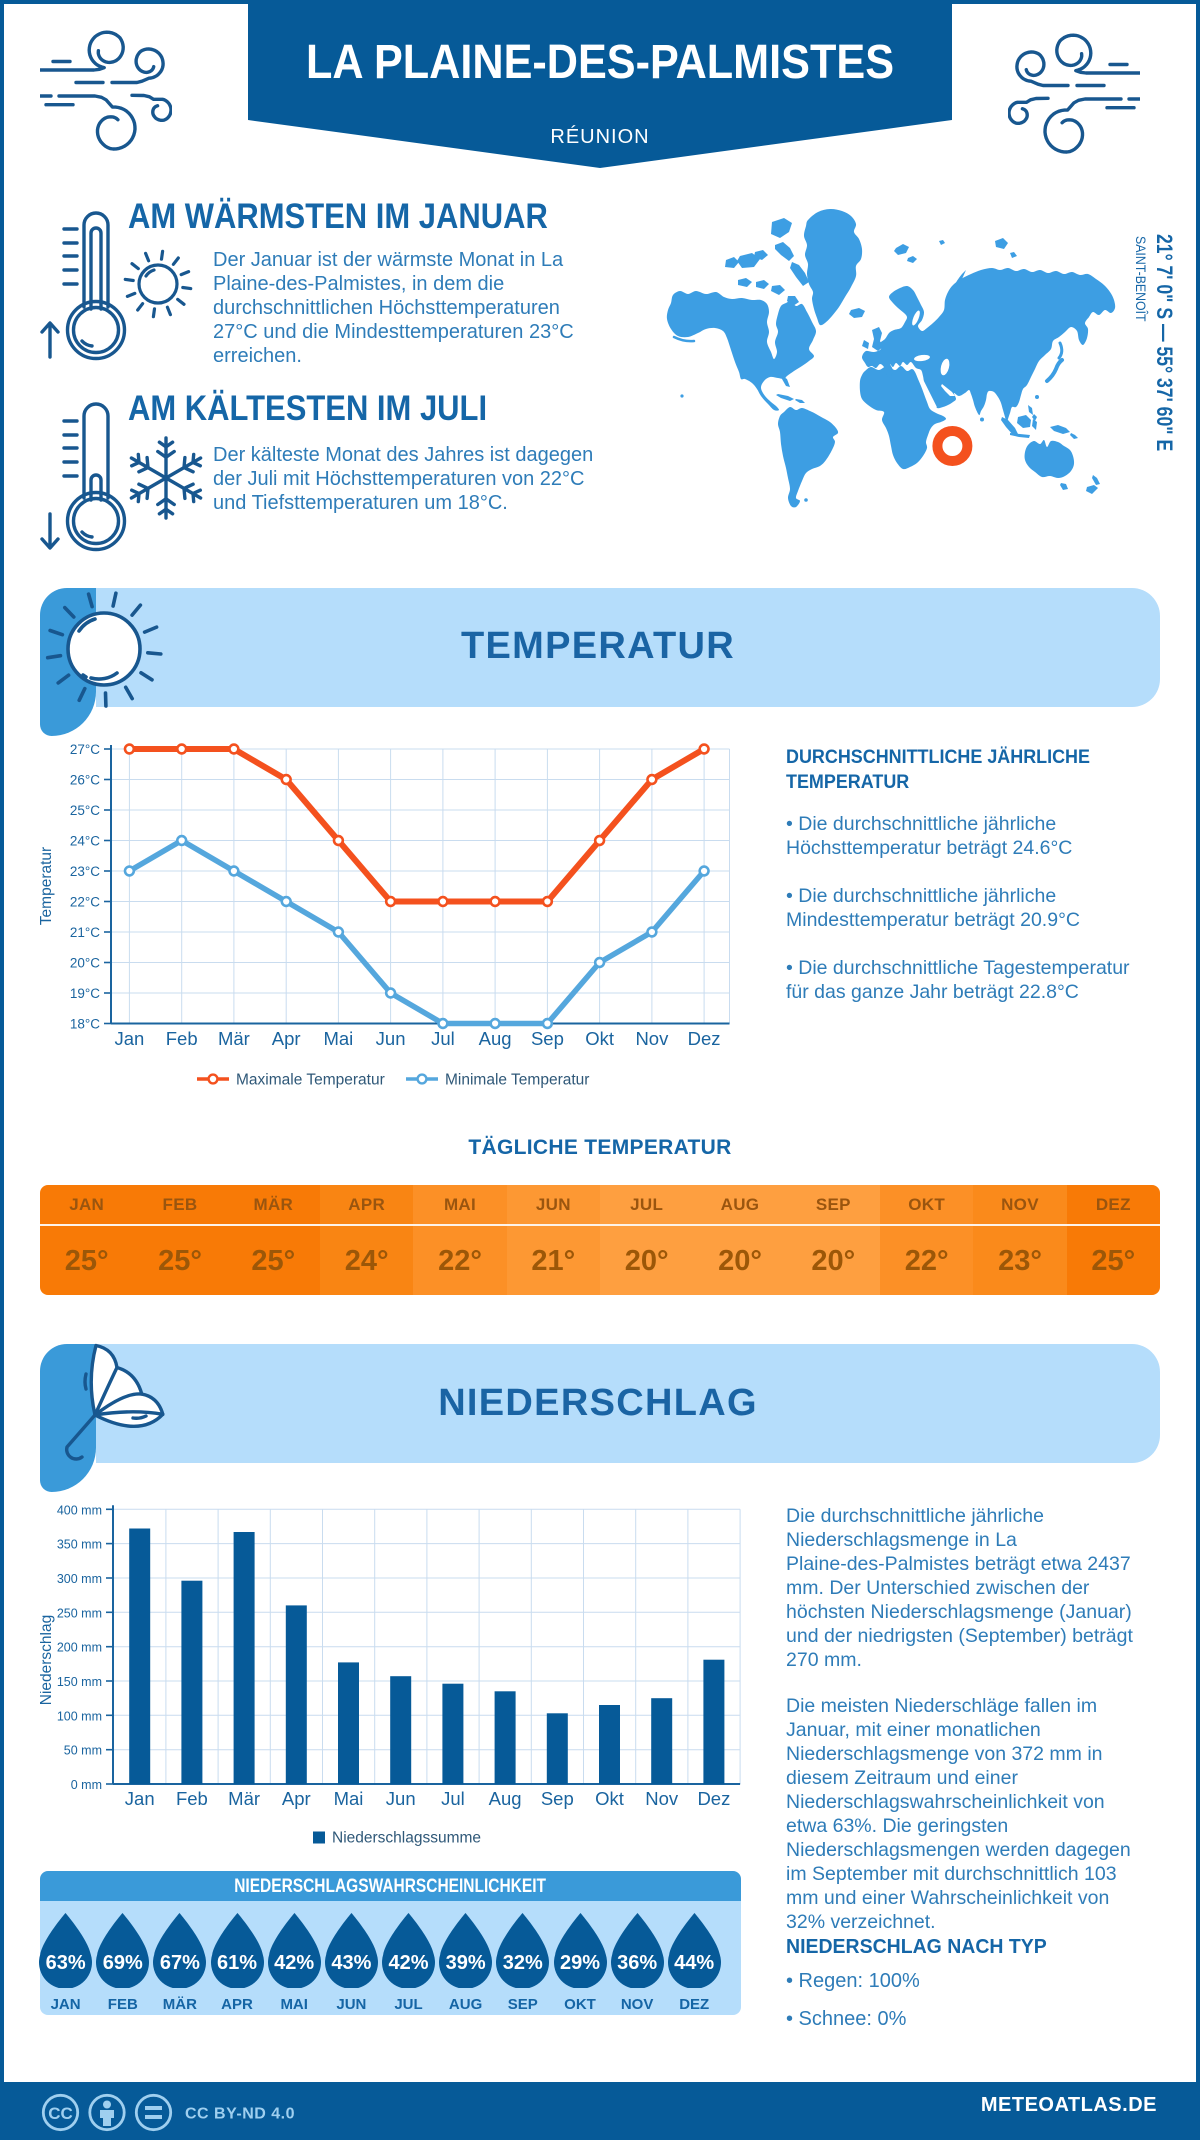 The height and width of the screenshot is (2140, 1200). What do you see at coordinates (85, 1024) in the screenshot?
I see `svg-text: 18°C` at bounding box center [85, 1024].